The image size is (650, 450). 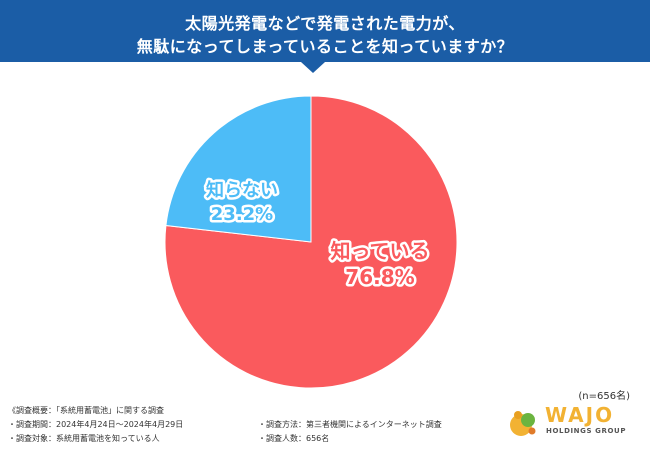 I want to click on chart-title-line-1: 太陽光発電などで発電された電力が、, so click(x=325, y=23).